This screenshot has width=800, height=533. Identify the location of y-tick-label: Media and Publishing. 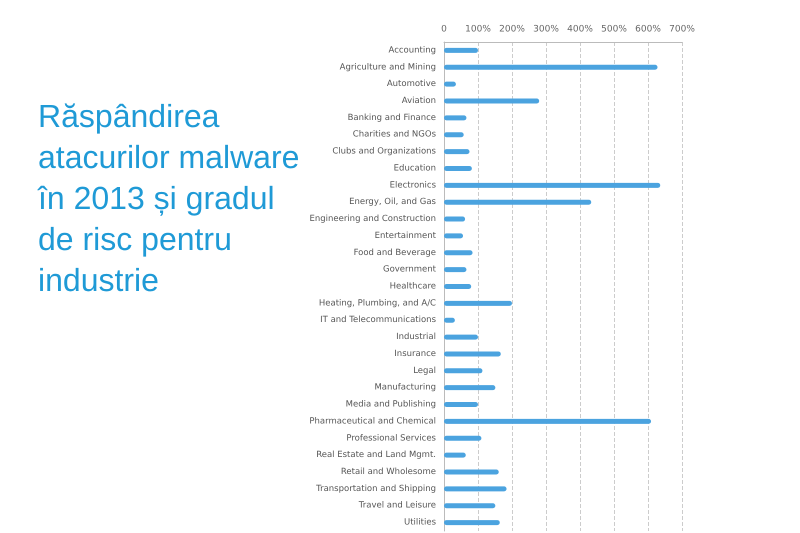
(391, 405).